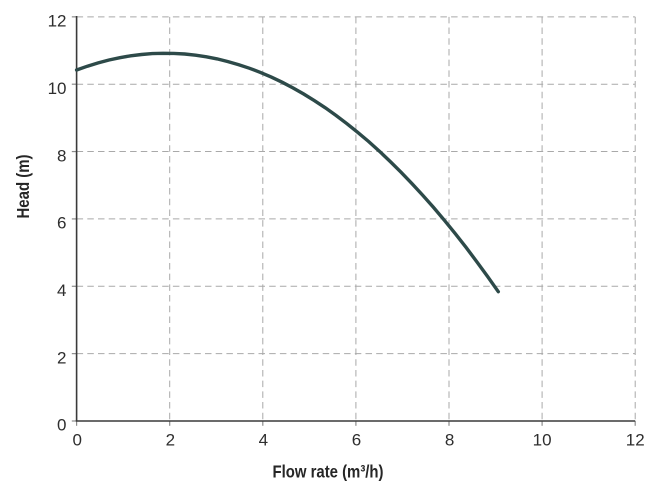 Image resolution: width=663 pixels, height=500 pixels. I want to click on svg-text: Flow rate (m³/h), so click(328, 471).